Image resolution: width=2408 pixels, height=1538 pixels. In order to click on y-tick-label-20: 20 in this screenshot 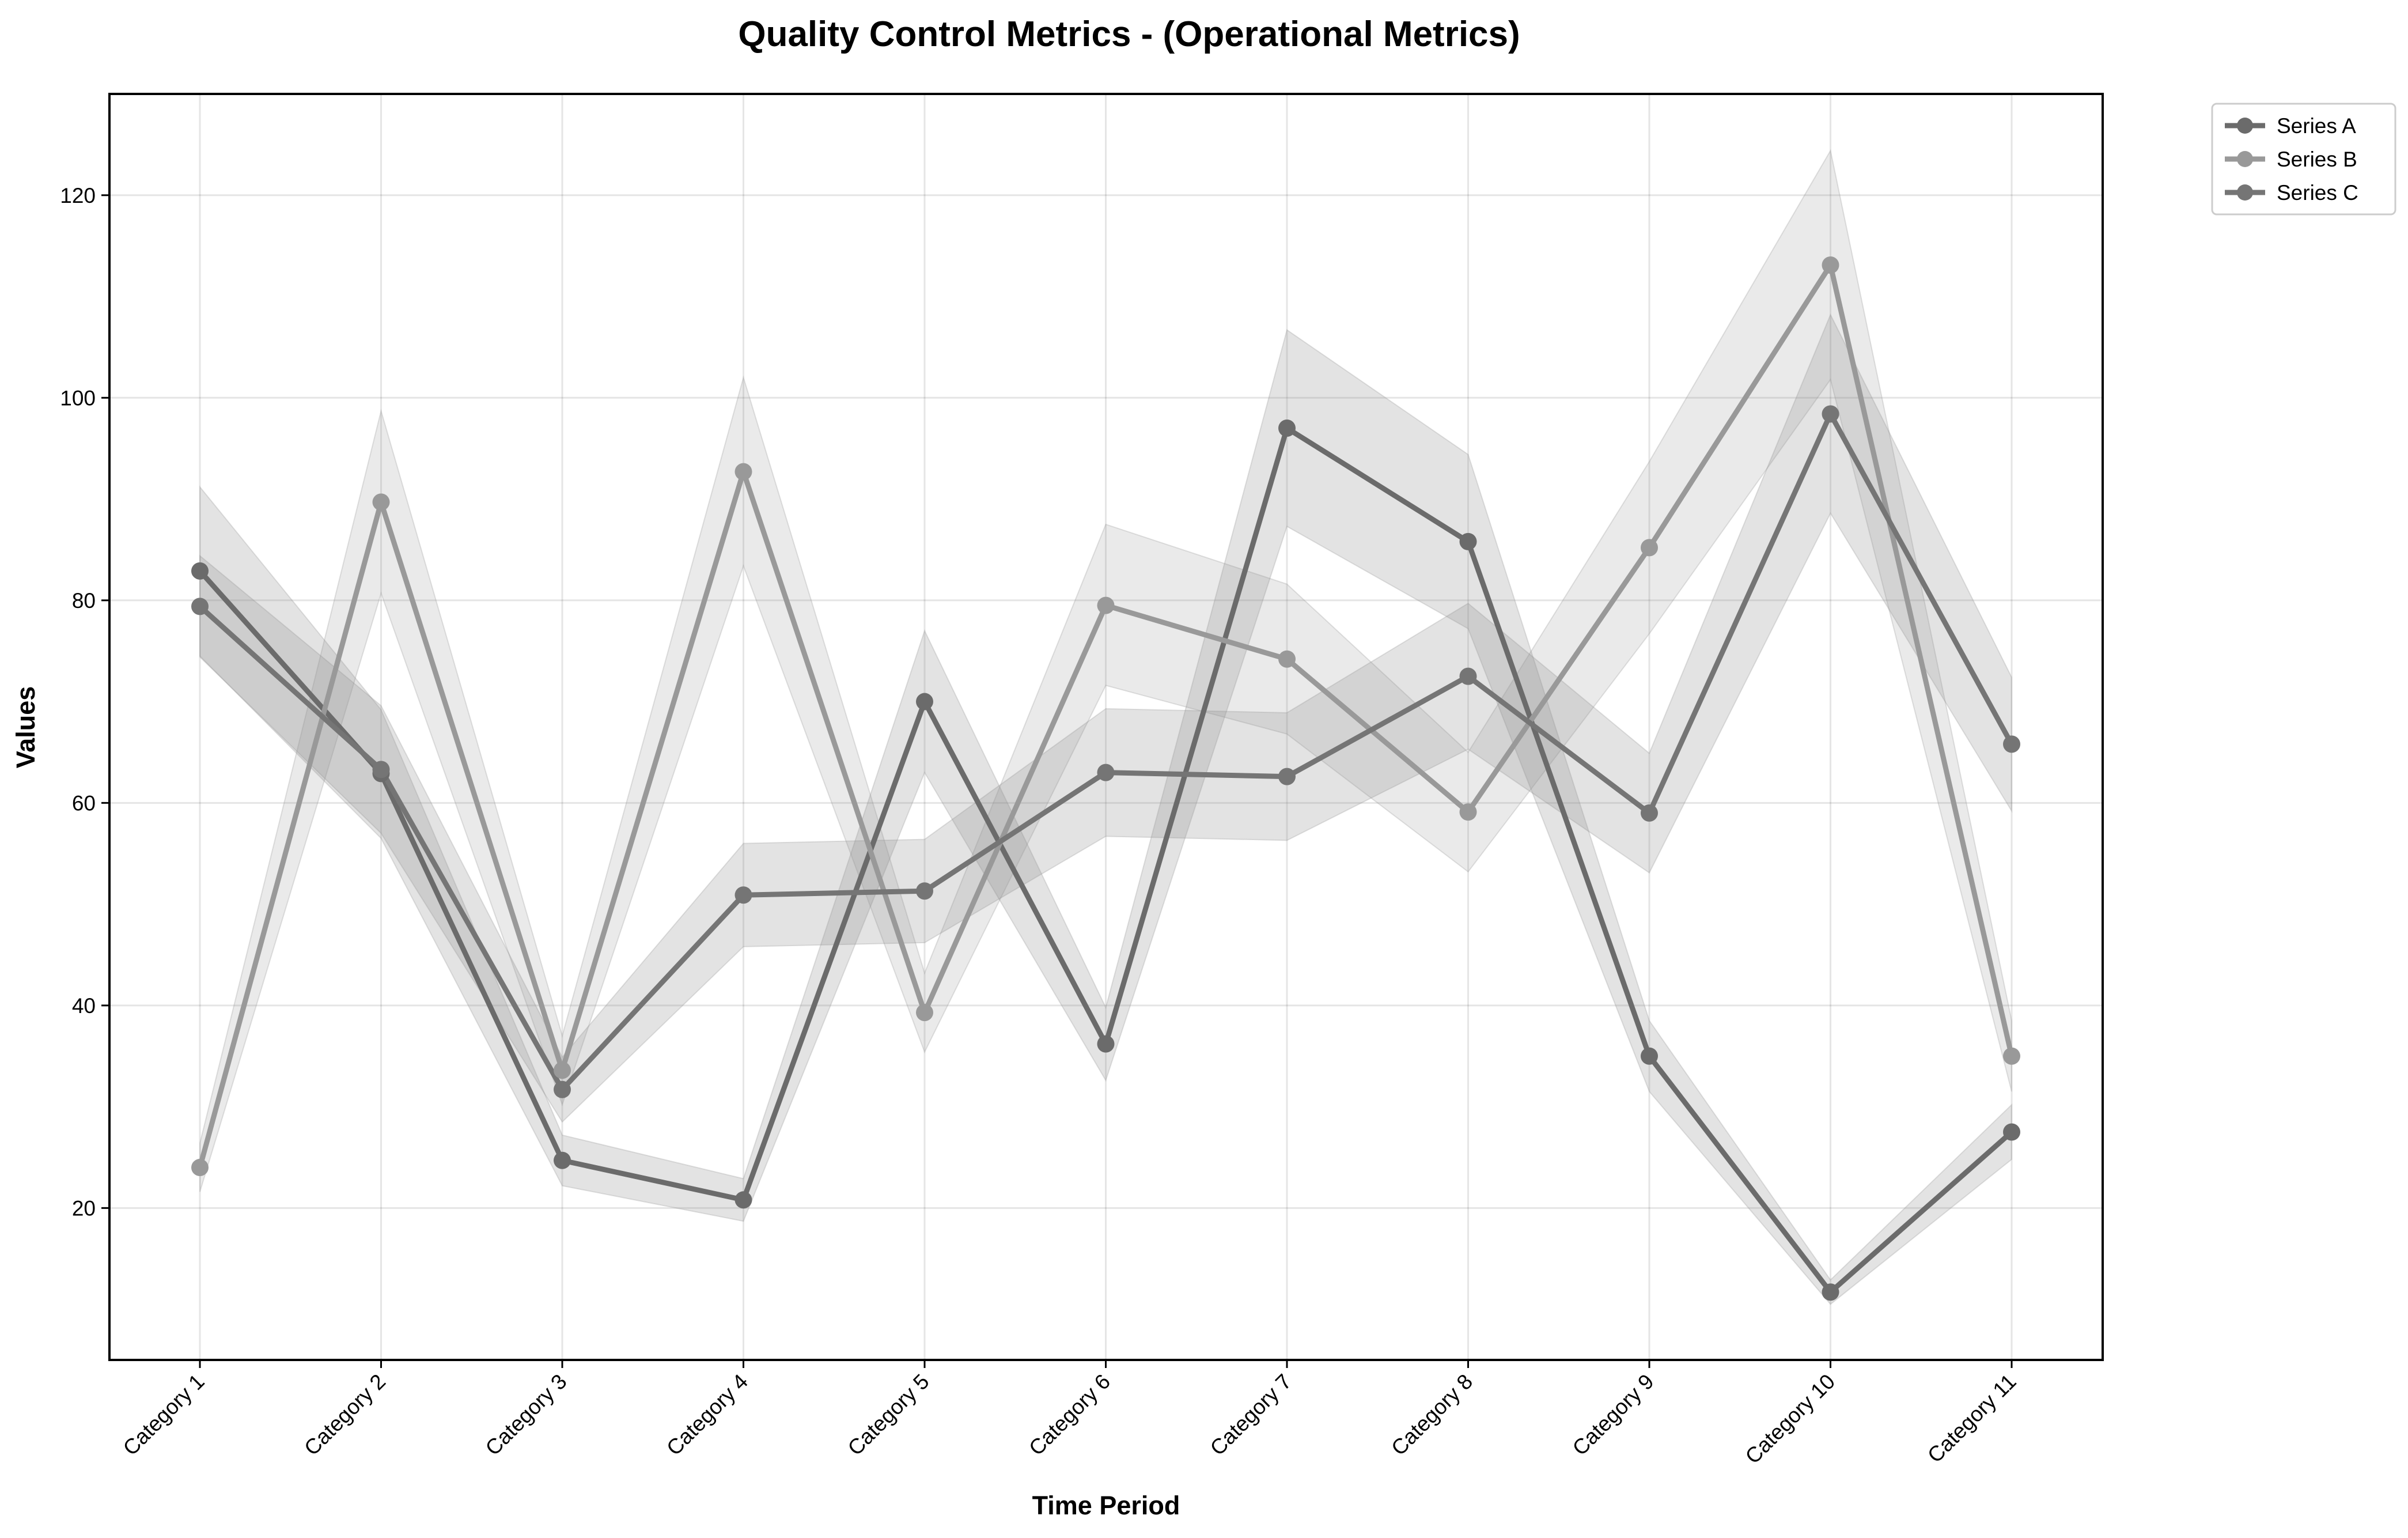, I will do `click(84, 1208)`.